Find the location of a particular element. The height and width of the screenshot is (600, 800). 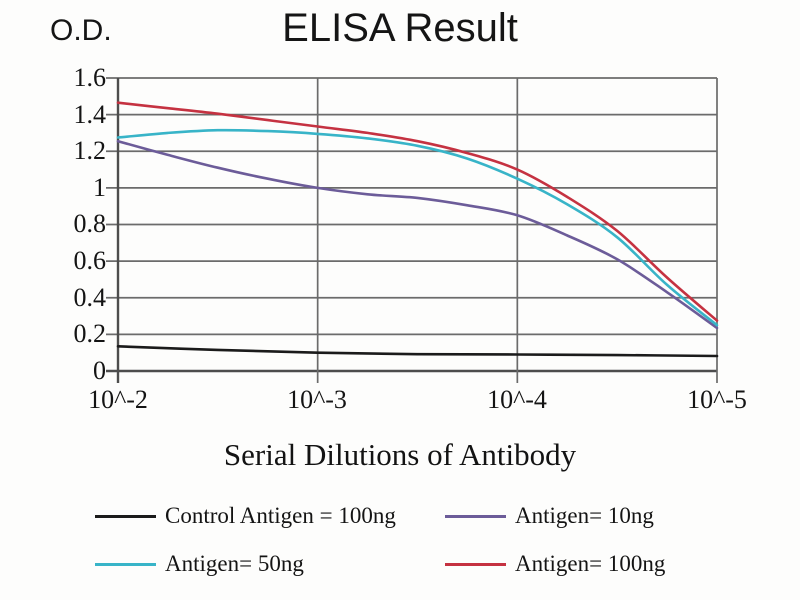

legend-entry-antigen-10ng: Antigen= 10ng is located at coordinates (549, 516).